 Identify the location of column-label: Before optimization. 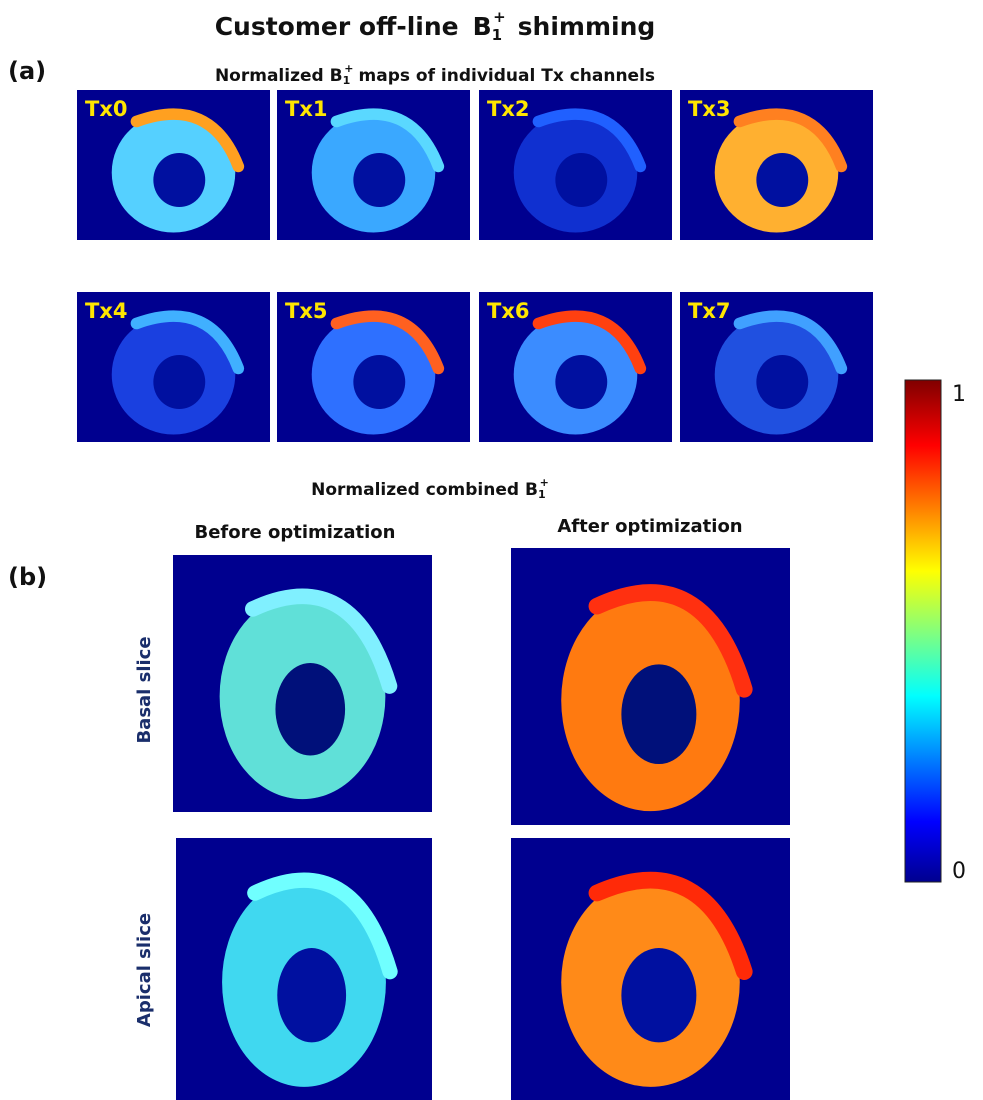
(294, 532).